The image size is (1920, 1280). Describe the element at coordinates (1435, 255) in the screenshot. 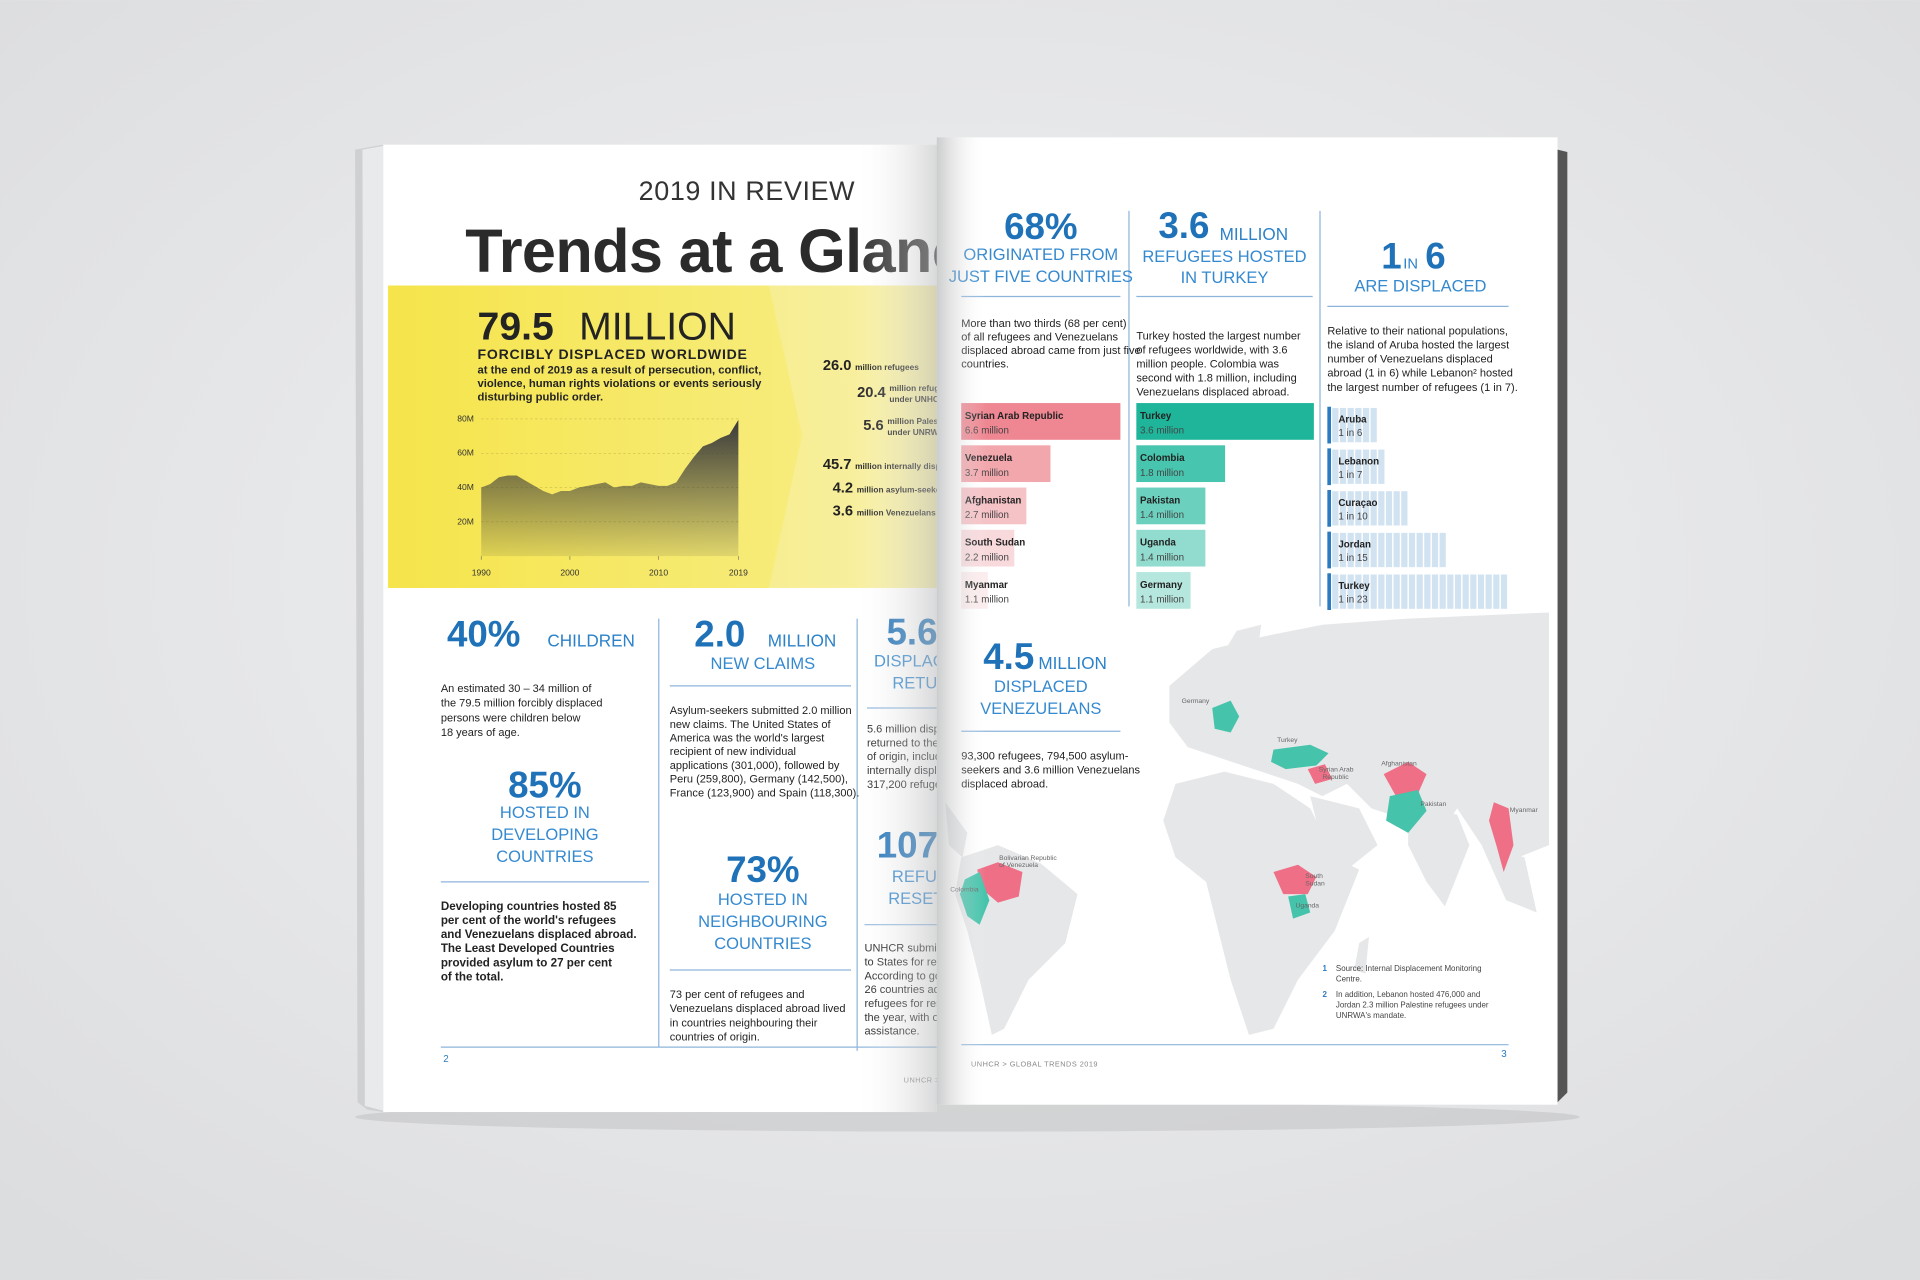

I see `stat-number: 6` at that location.